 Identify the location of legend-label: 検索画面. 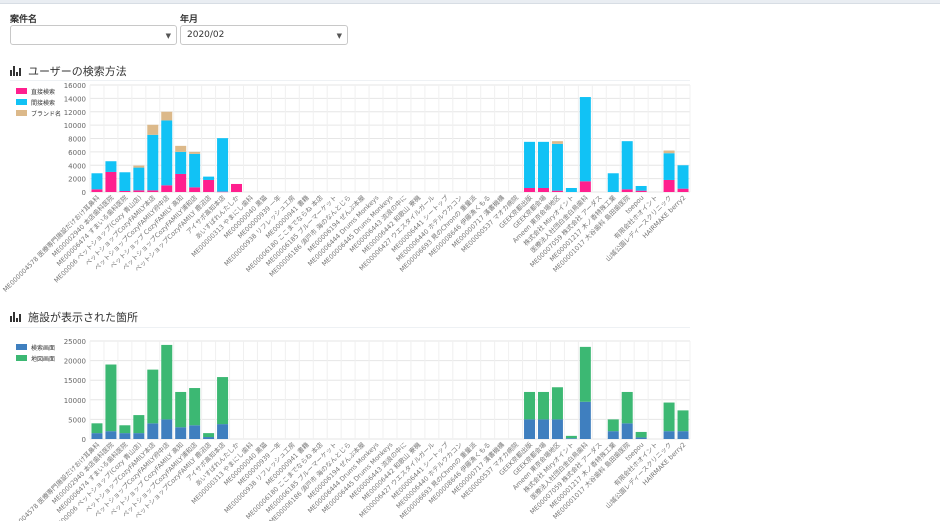
(43, 348).